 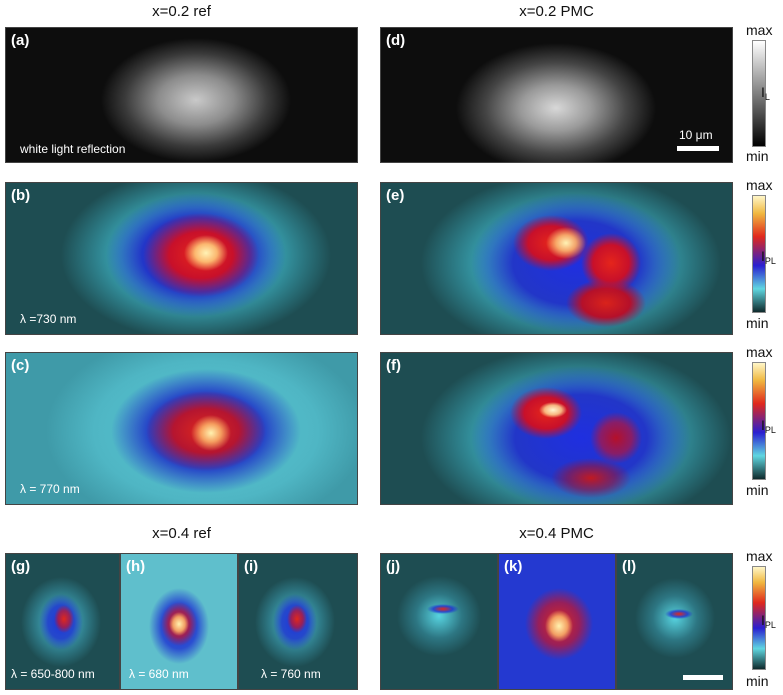 I want to click on panel-label: (e), so click(x=395, y=195).